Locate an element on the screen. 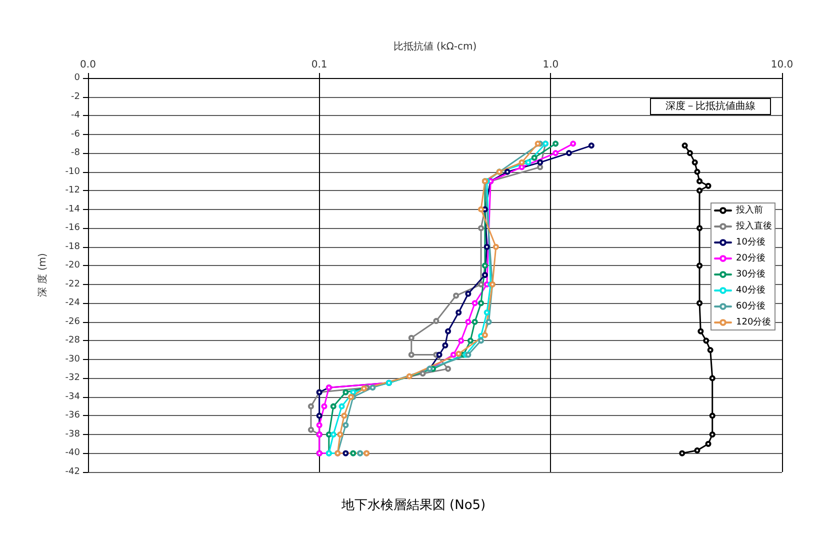 This screenshot has width=827, height=533. legend-label: 投入直後 is located at coordinates (753, 226).